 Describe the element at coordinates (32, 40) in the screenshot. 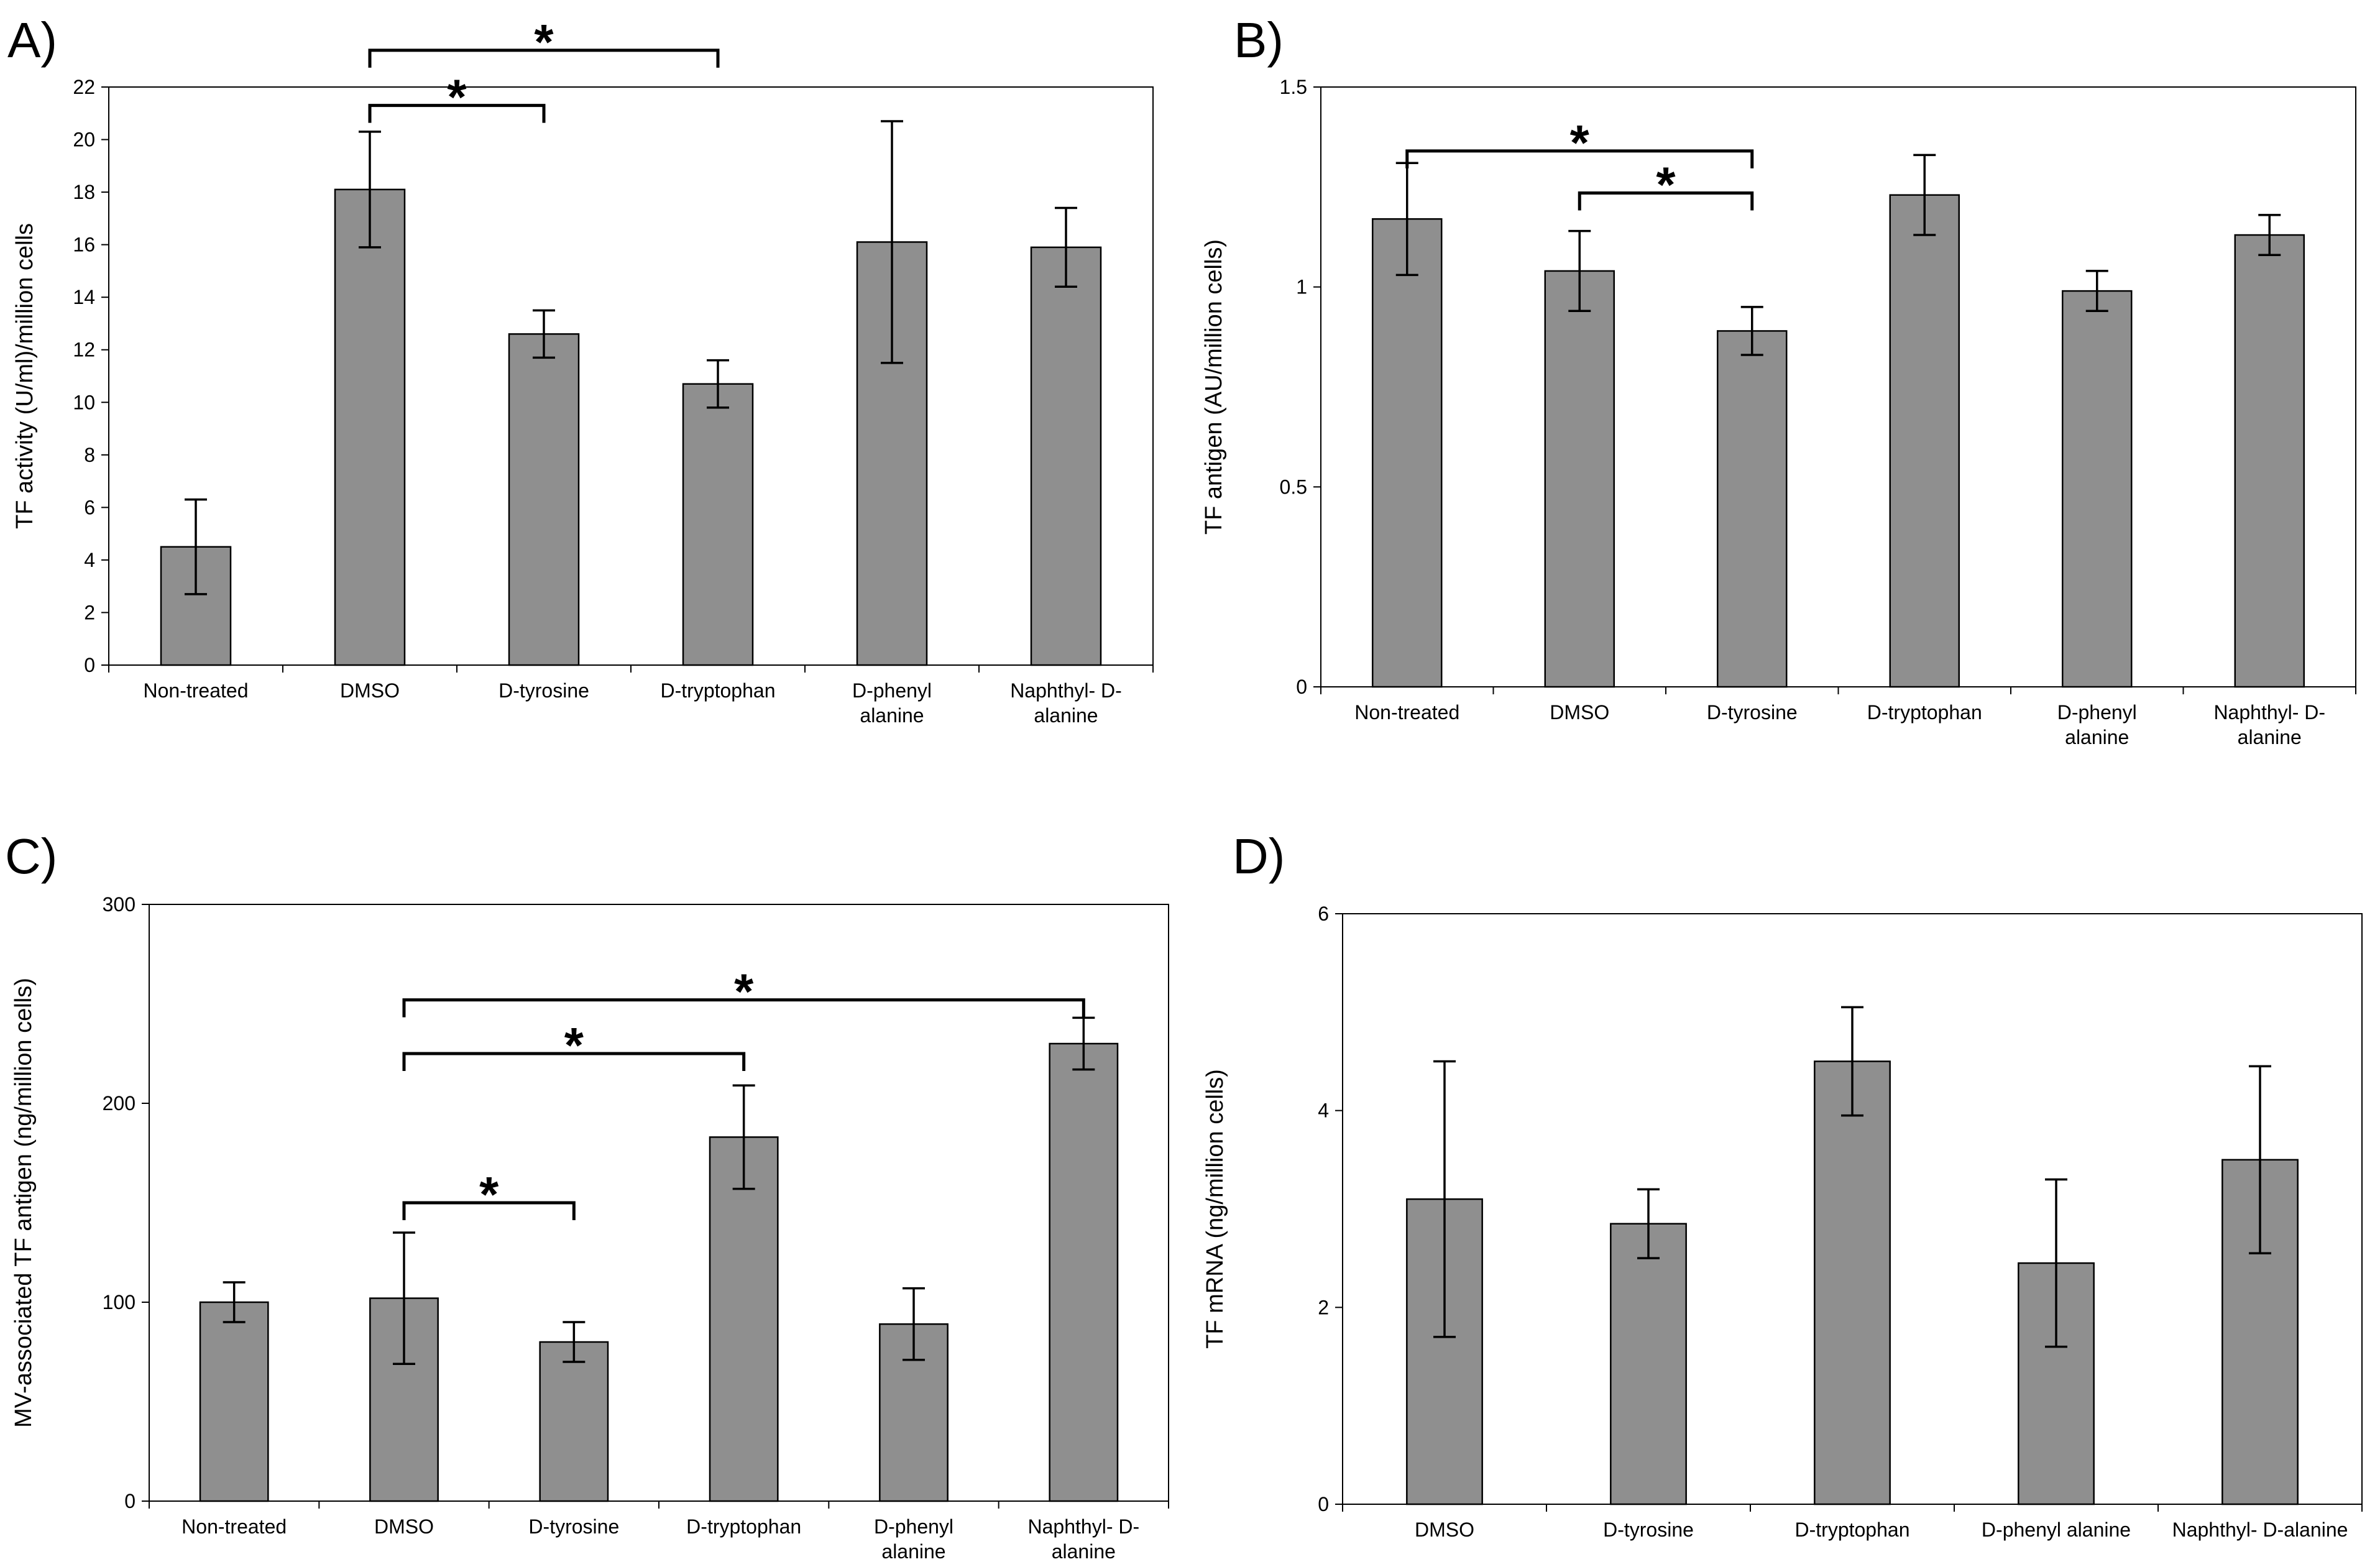

I see `panel-label: A)` at that location.